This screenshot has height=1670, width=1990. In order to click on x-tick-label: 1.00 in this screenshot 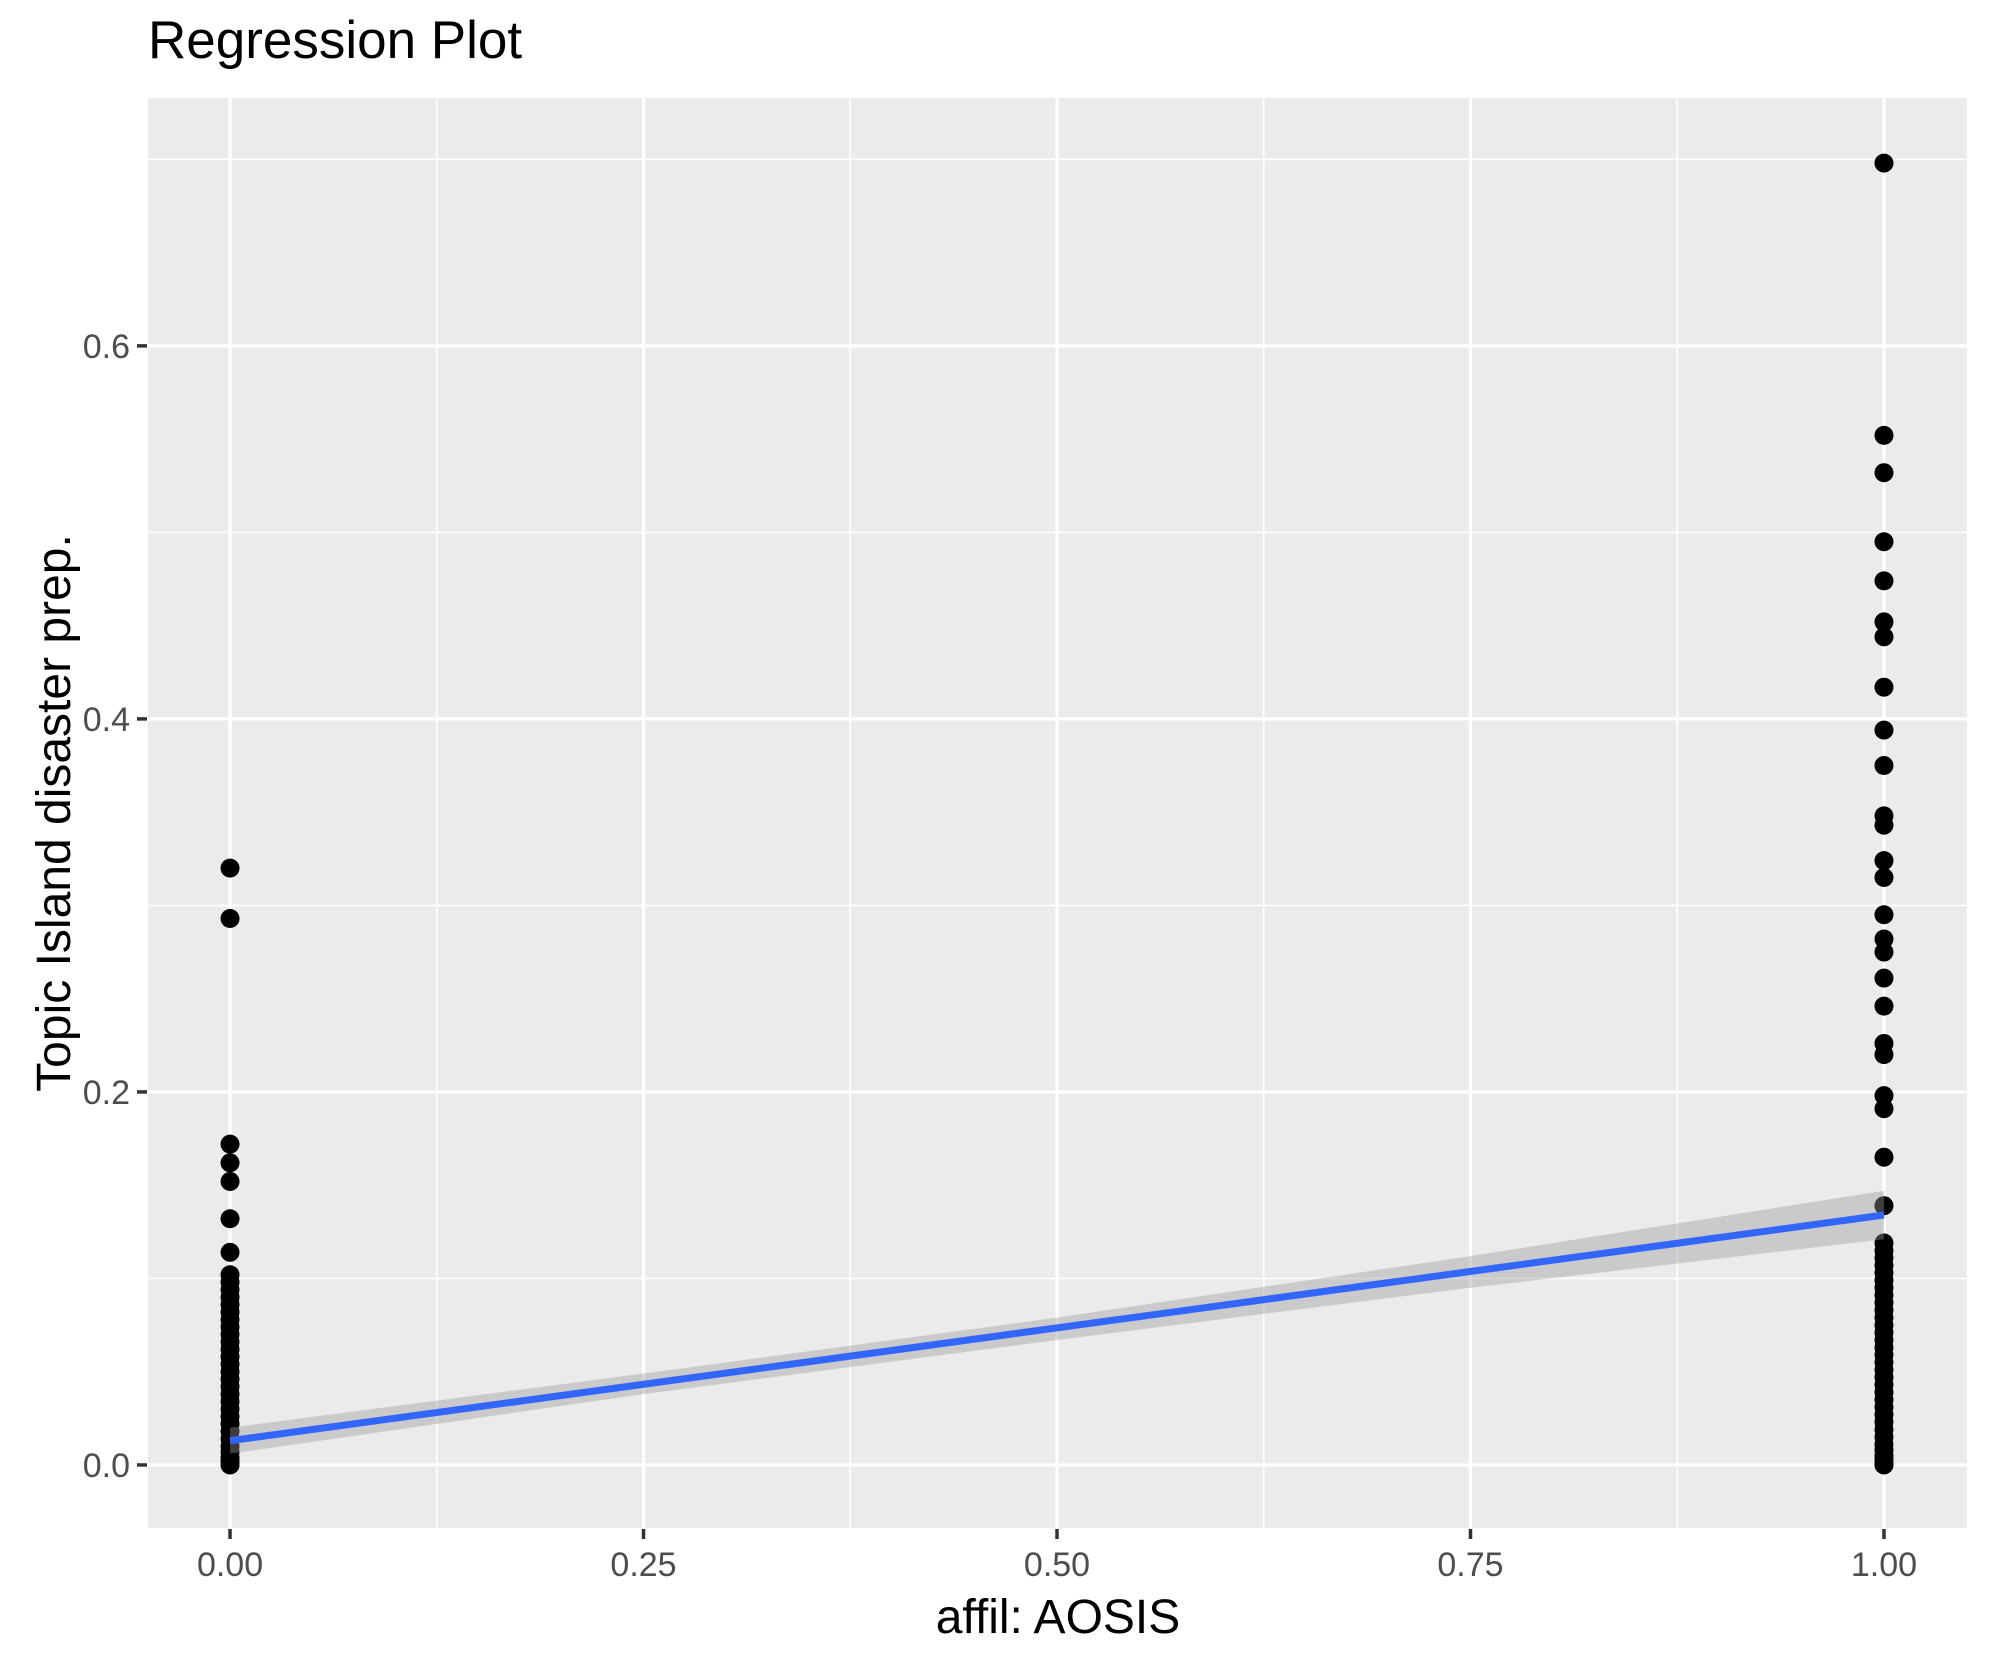, I will do `click(1884, 1565)`.